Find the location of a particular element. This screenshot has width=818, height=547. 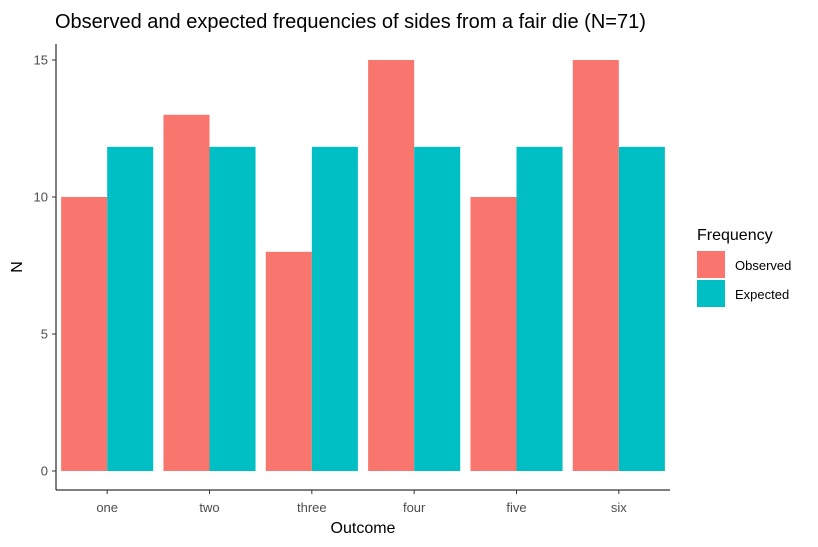

y-tick-label: 0 is located at coordinates (44, 471).